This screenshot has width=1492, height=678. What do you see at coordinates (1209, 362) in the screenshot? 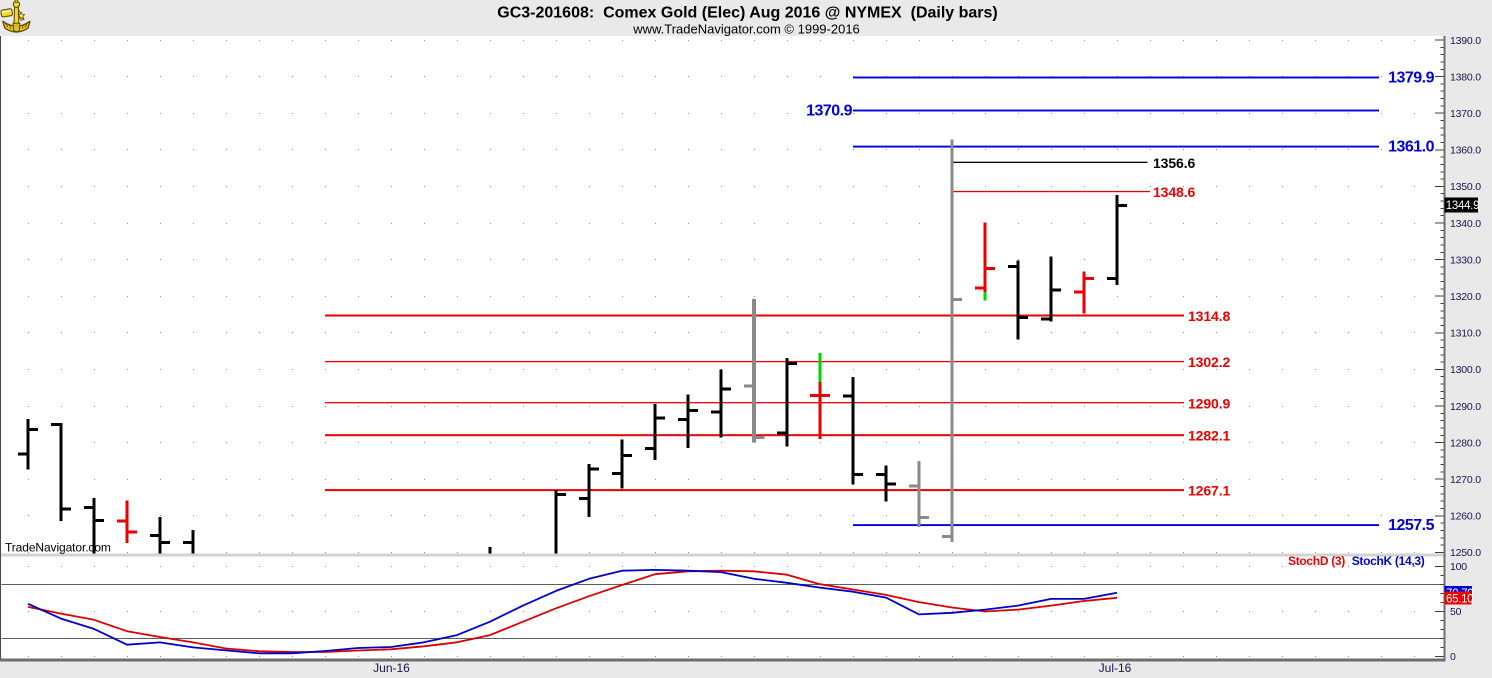
I see `svg-text: 1302.2` at bounding box center [1209, 362].